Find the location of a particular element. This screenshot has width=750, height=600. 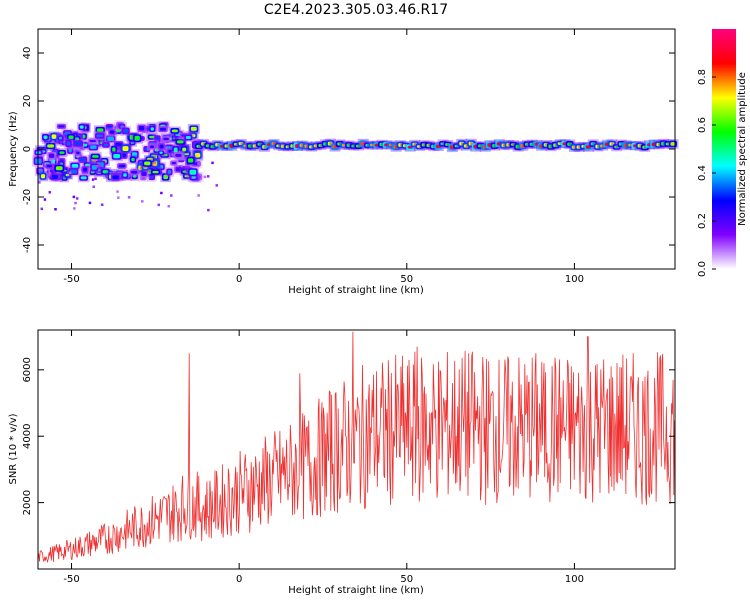

snr-xtick-label: 100 is located at coordinates (574, 579).